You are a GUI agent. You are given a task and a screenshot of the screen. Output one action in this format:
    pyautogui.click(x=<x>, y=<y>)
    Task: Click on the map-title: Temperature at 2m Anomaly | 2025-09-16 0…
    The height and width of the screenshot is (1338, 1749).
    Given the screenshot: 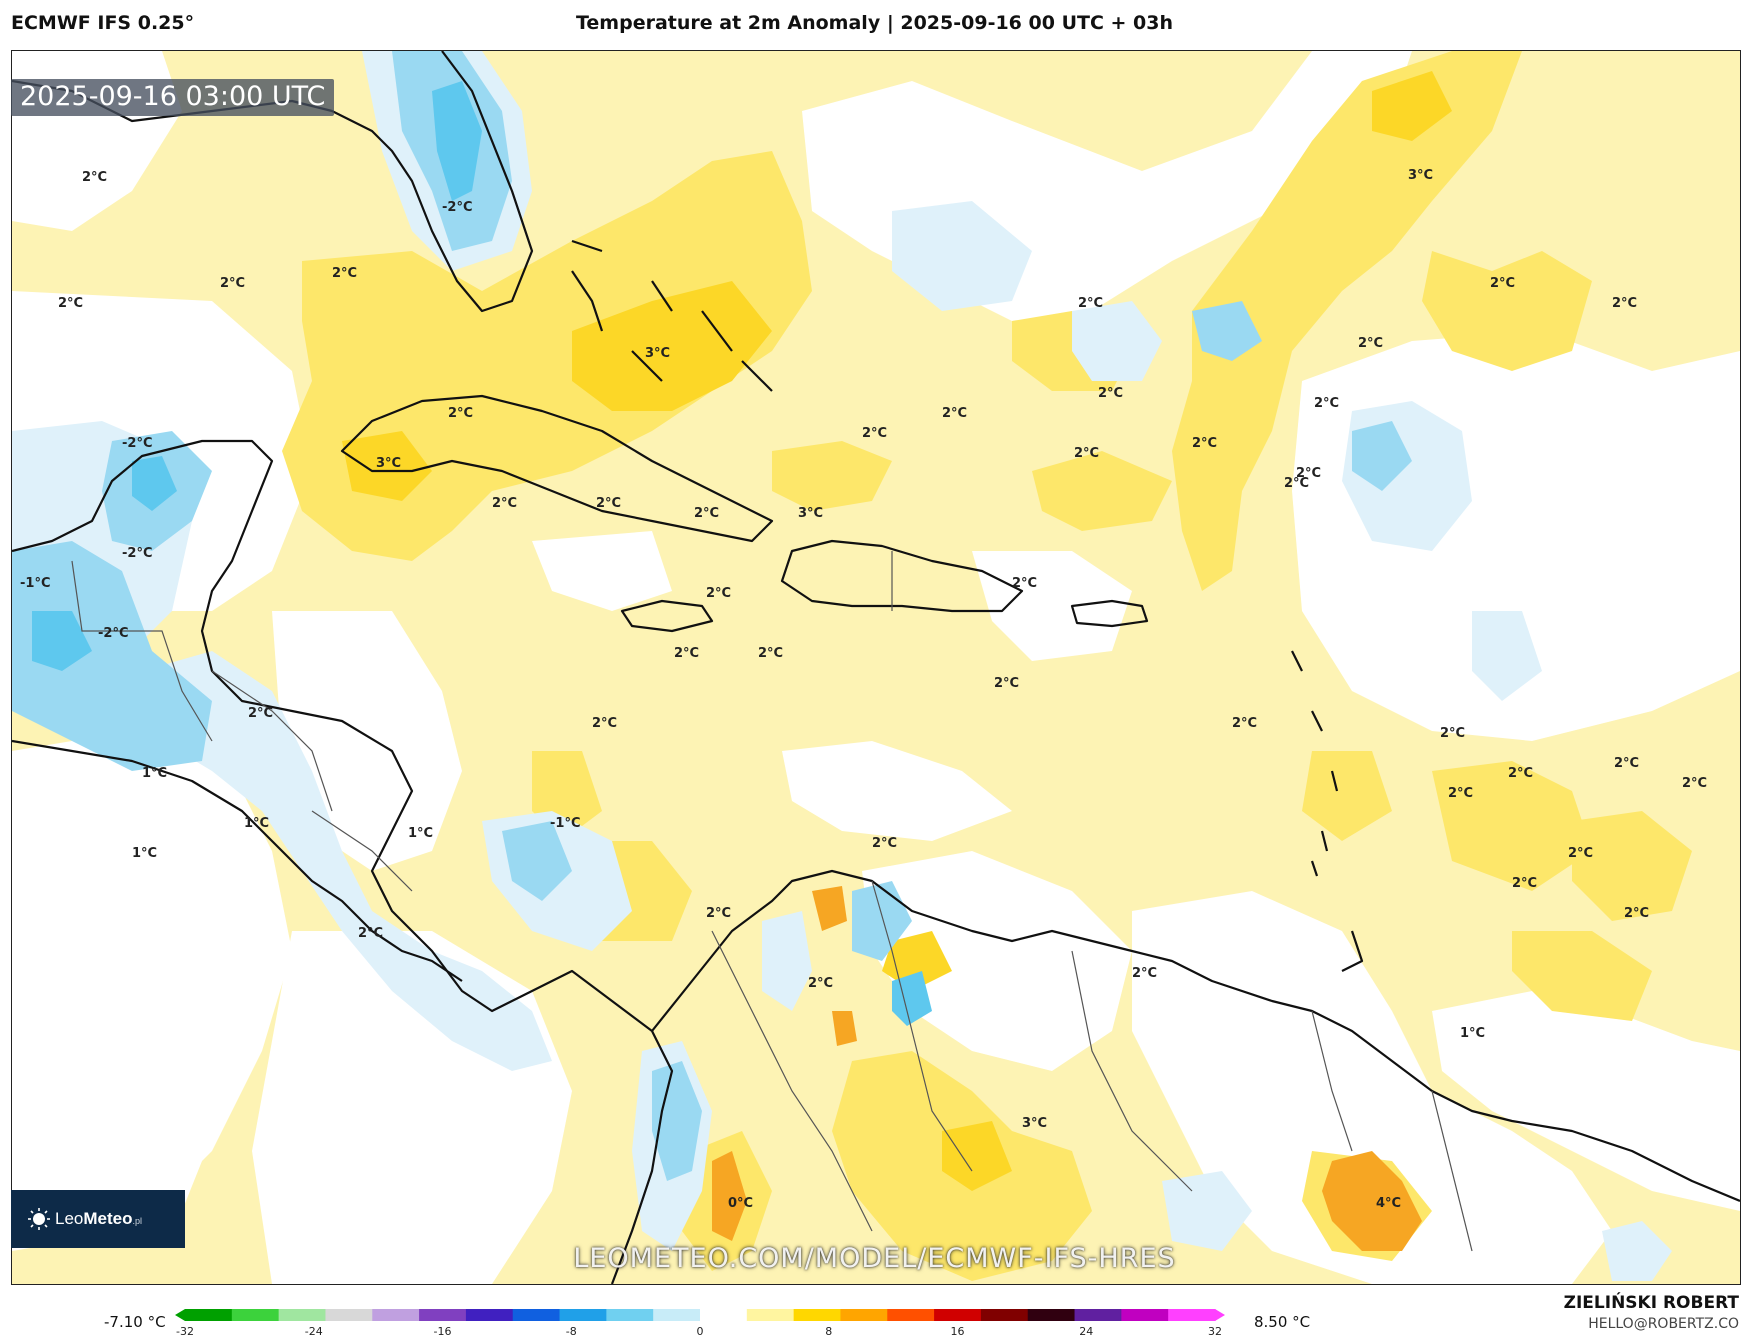 What is the action you would take?
    pyautogui.click(x=874, y=23)
    